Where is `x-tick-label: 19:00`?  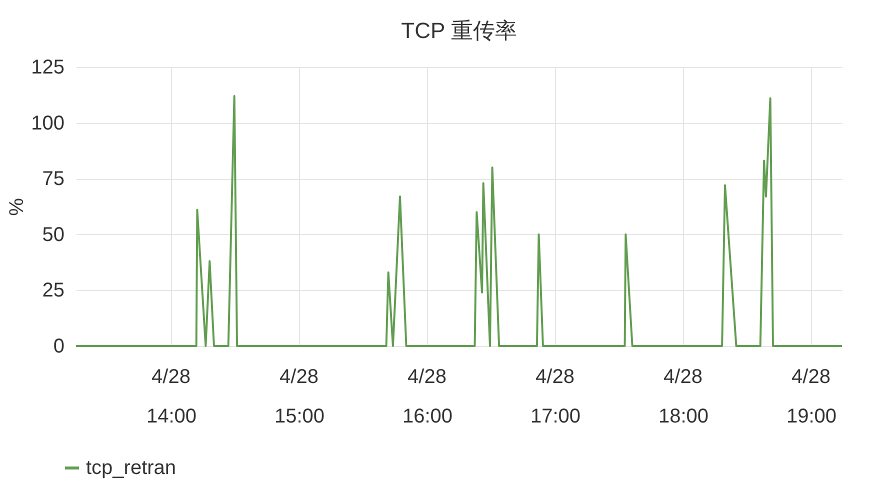
x-tick-label: 19:00 is located at coordinates (811, 417).